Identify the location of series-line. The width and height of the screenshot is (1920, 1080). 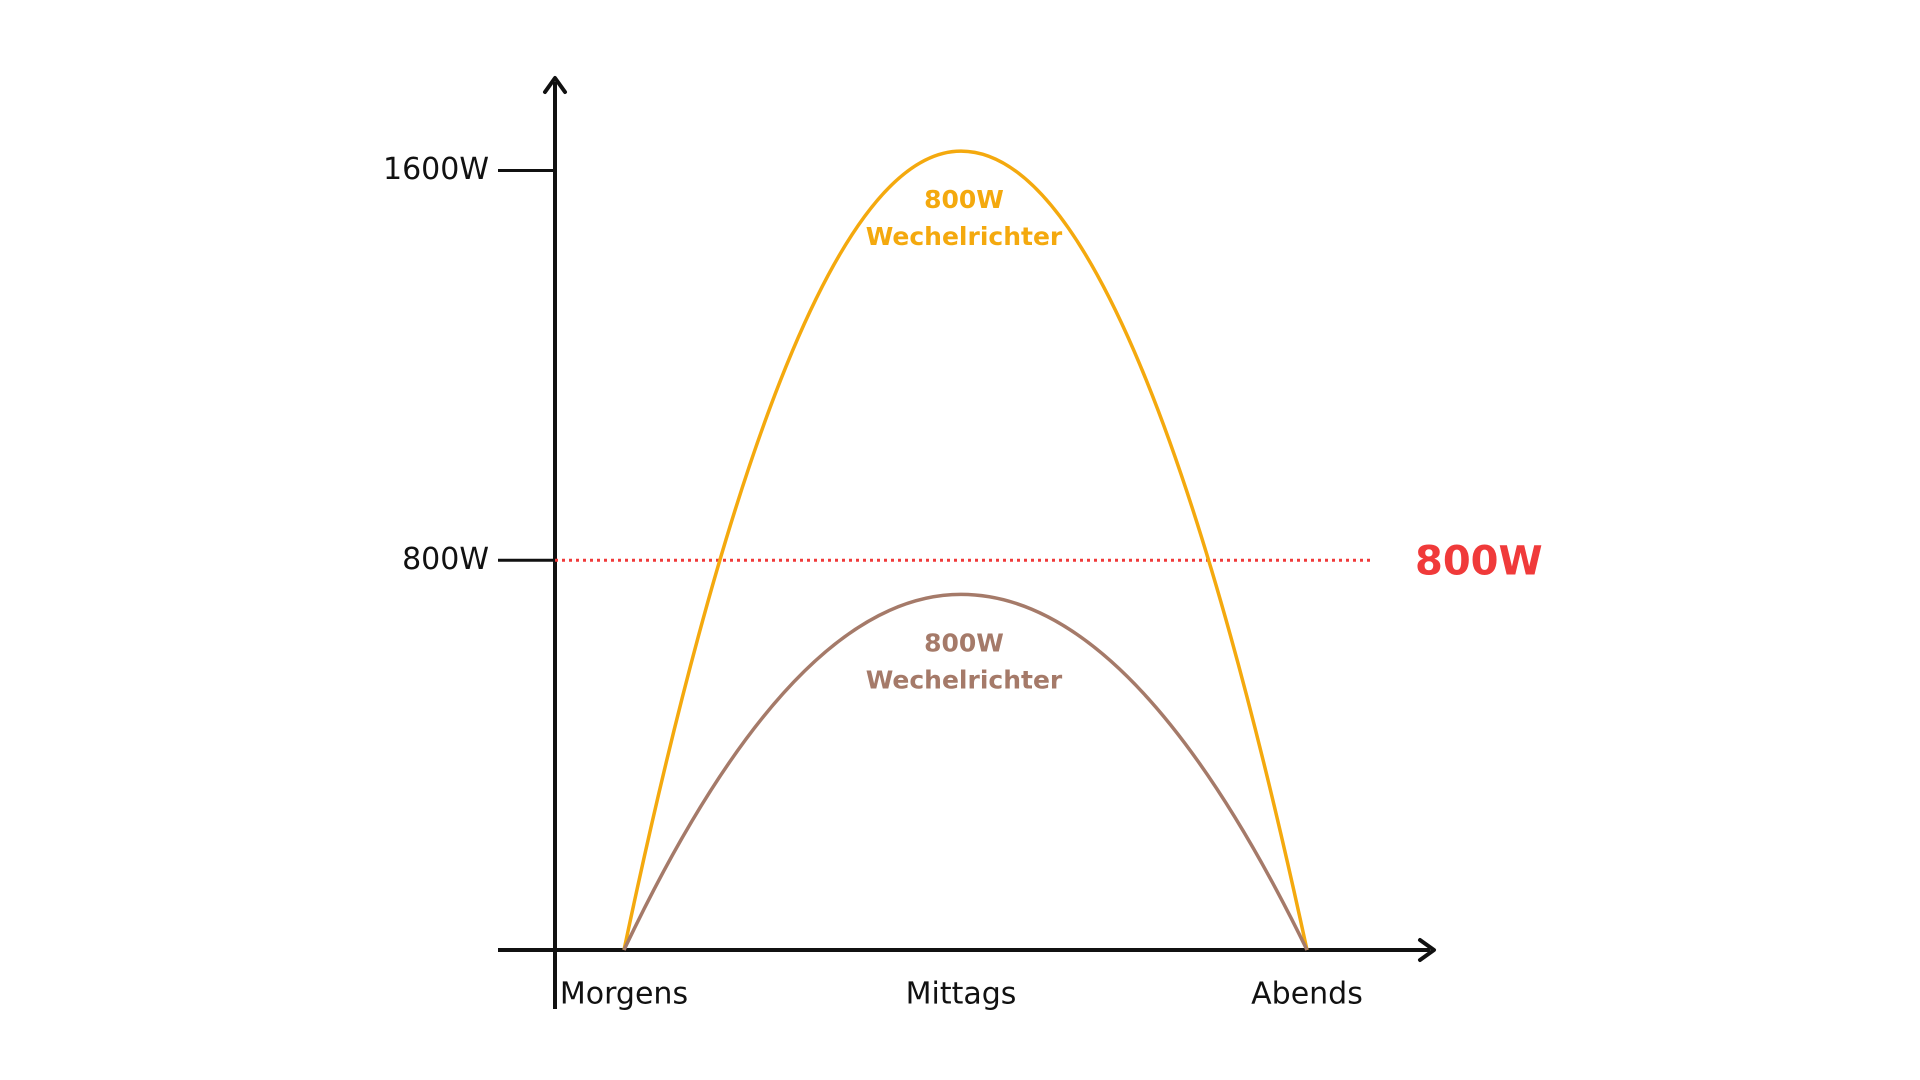
(965, 771).